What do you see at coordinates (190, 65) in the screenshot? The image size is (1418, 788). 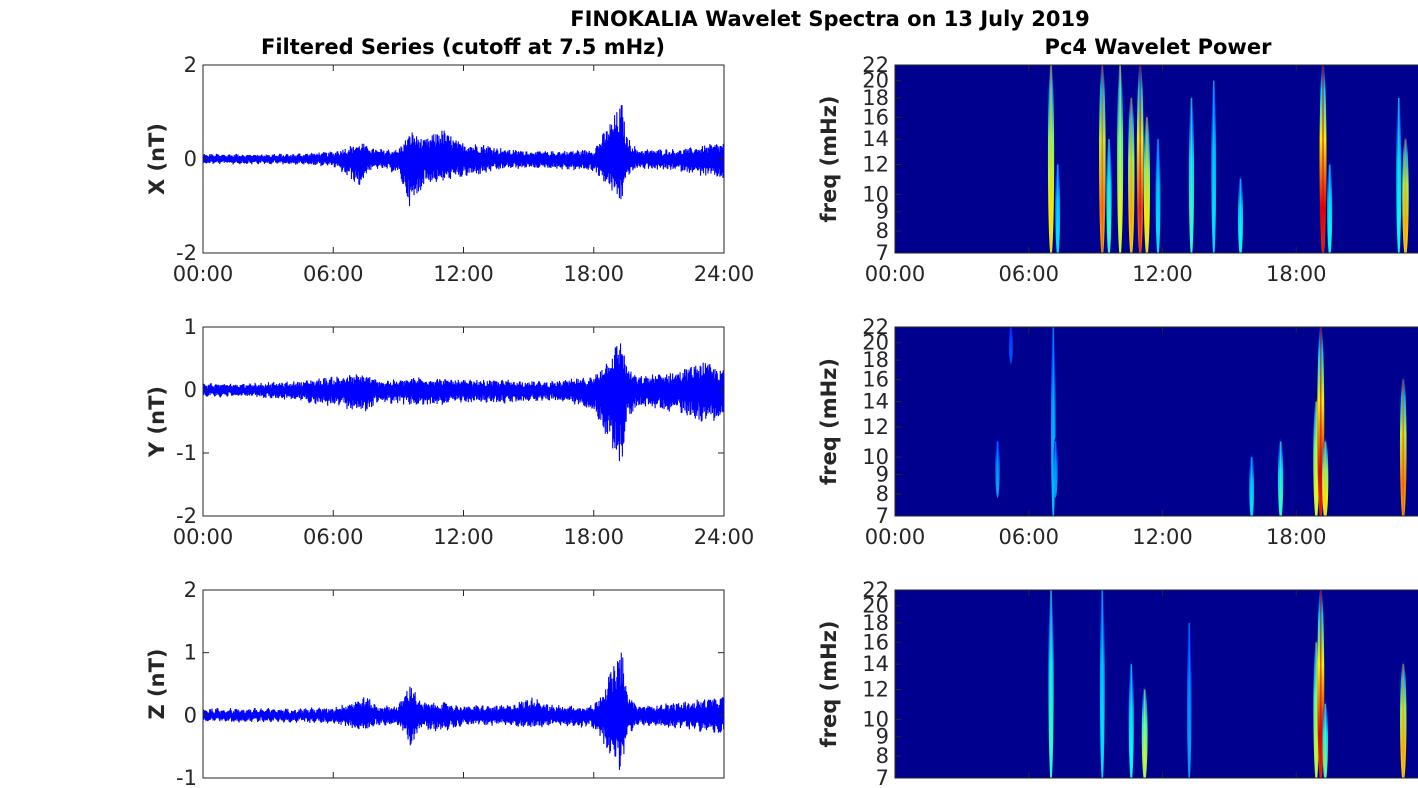 I see `y-tick-label: 2` at bounding box center [190, 65].